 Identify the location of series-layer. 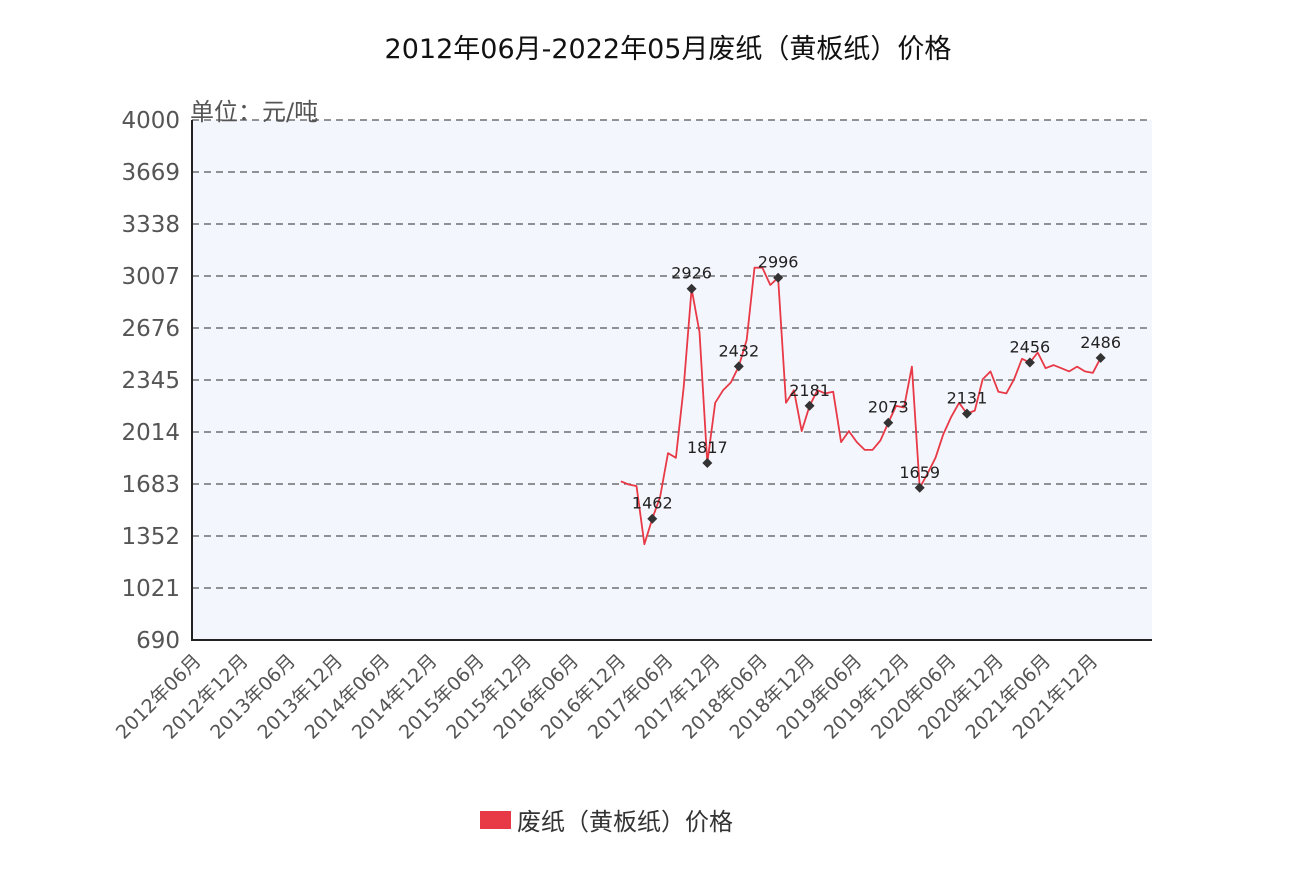
(861, 406).